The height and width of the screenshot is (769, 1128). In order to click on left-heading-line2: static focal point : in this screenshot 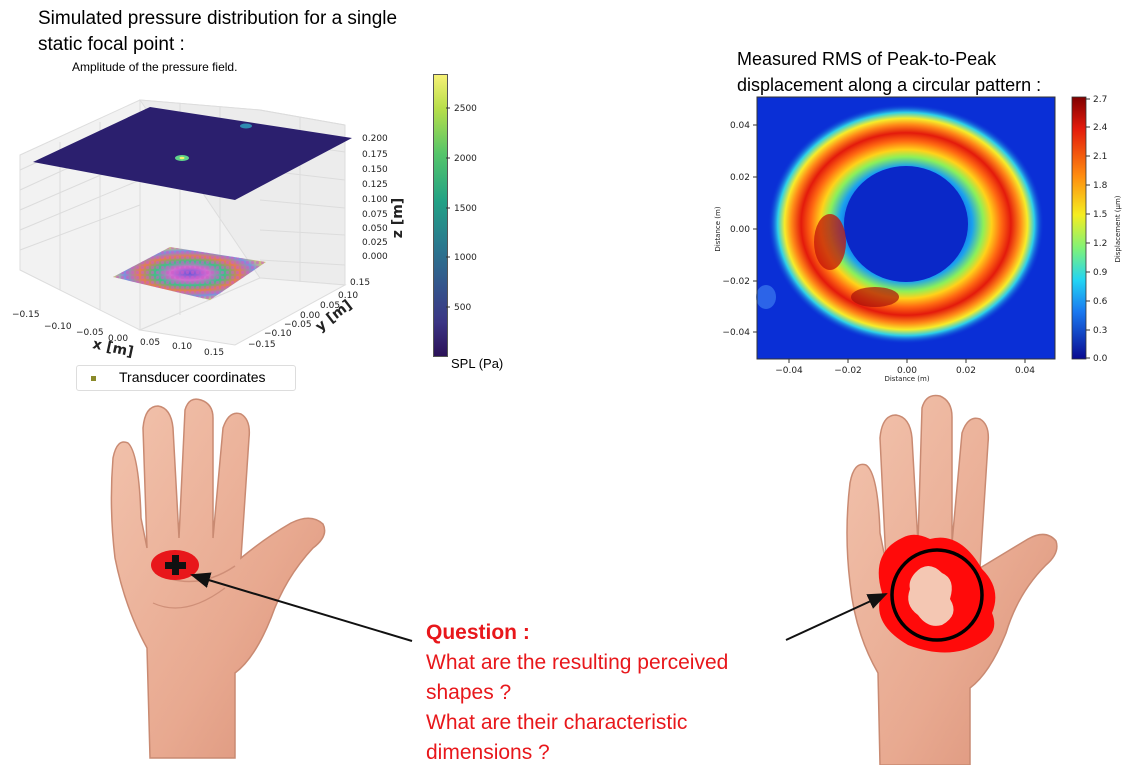, I will do `click(111, 44)`.